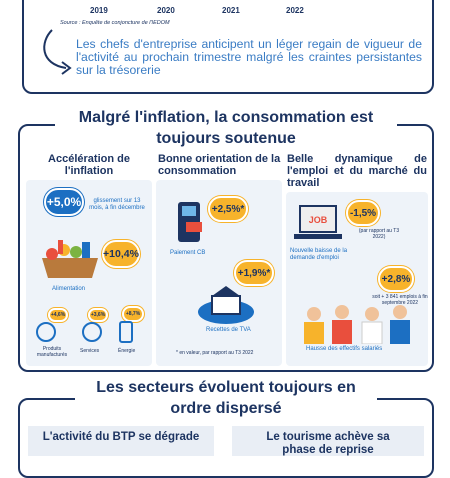 This screenshot has height=478, width=450. What do you see at coordinates (52, 352) in the screenshot?
I see `caption: Produits manufacturés` at bounding box center [52, 352].